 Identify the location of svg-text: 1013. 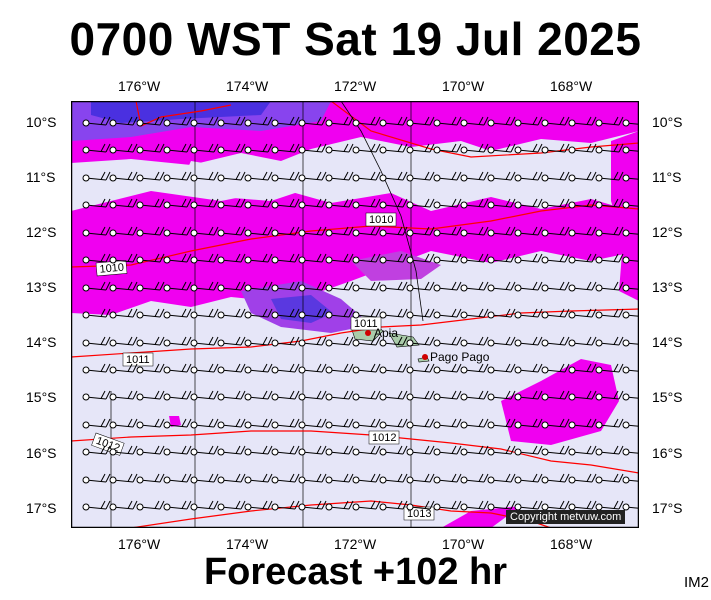
(419, 514).